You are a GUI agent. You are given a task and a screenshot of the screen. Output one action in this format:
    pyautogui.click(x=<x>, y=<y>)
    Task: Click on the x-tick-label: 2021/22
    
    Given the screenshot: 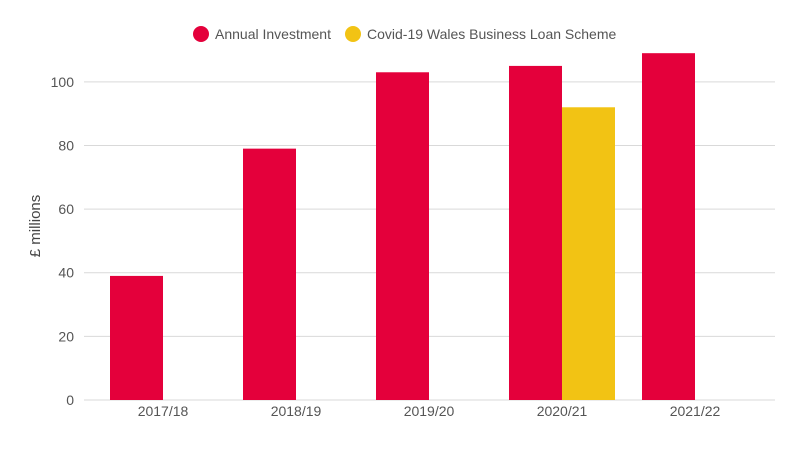 What is the action you would take?
    pyautogui.click(x=695, y=411)
    